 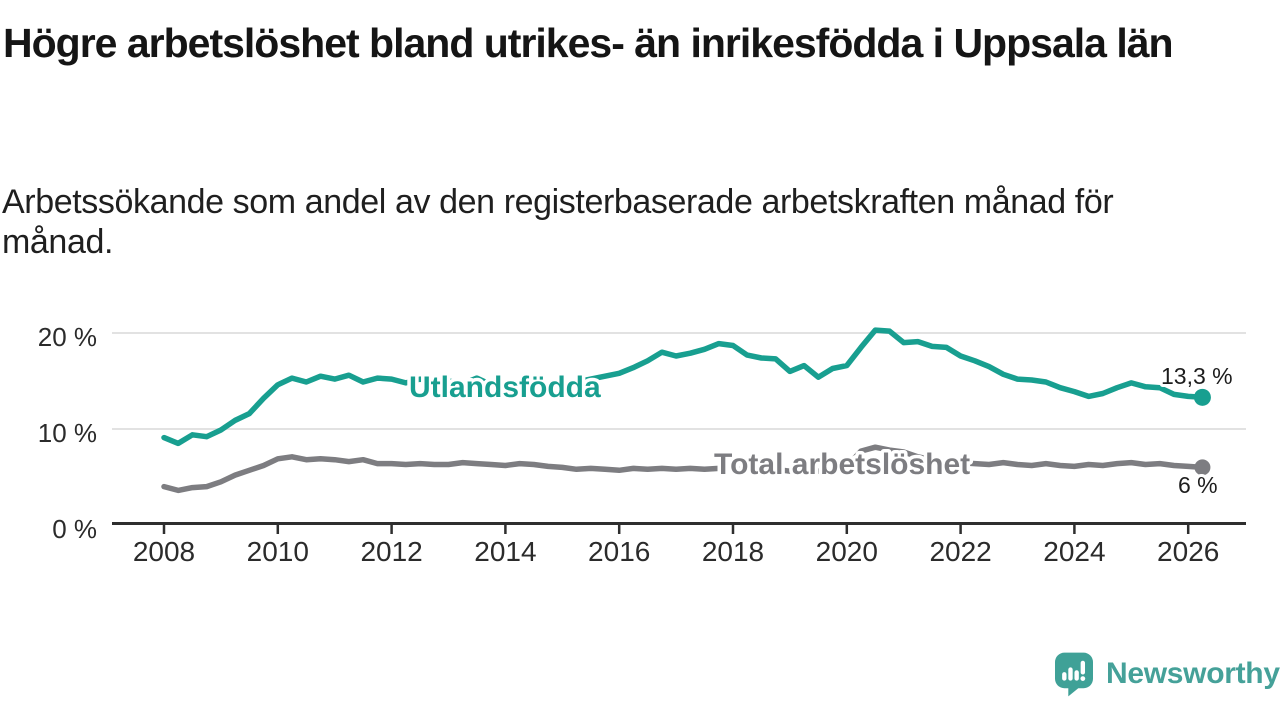 I want to click on end-value-label-total-arbetsloshet: 6 %, so click(x=1198, y=485).